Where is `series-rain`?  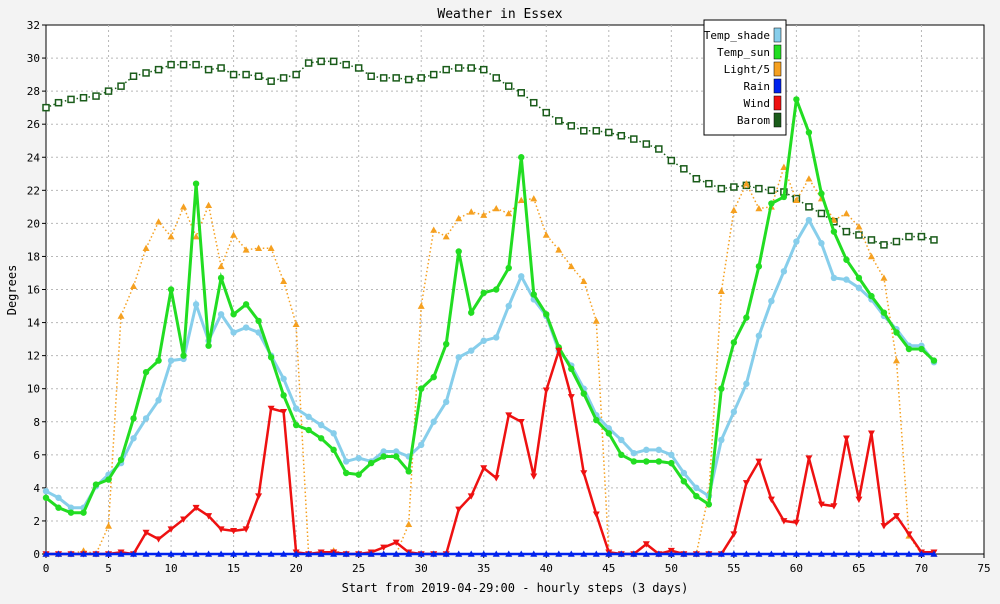 series-rain is located at coordinates (490, 553).